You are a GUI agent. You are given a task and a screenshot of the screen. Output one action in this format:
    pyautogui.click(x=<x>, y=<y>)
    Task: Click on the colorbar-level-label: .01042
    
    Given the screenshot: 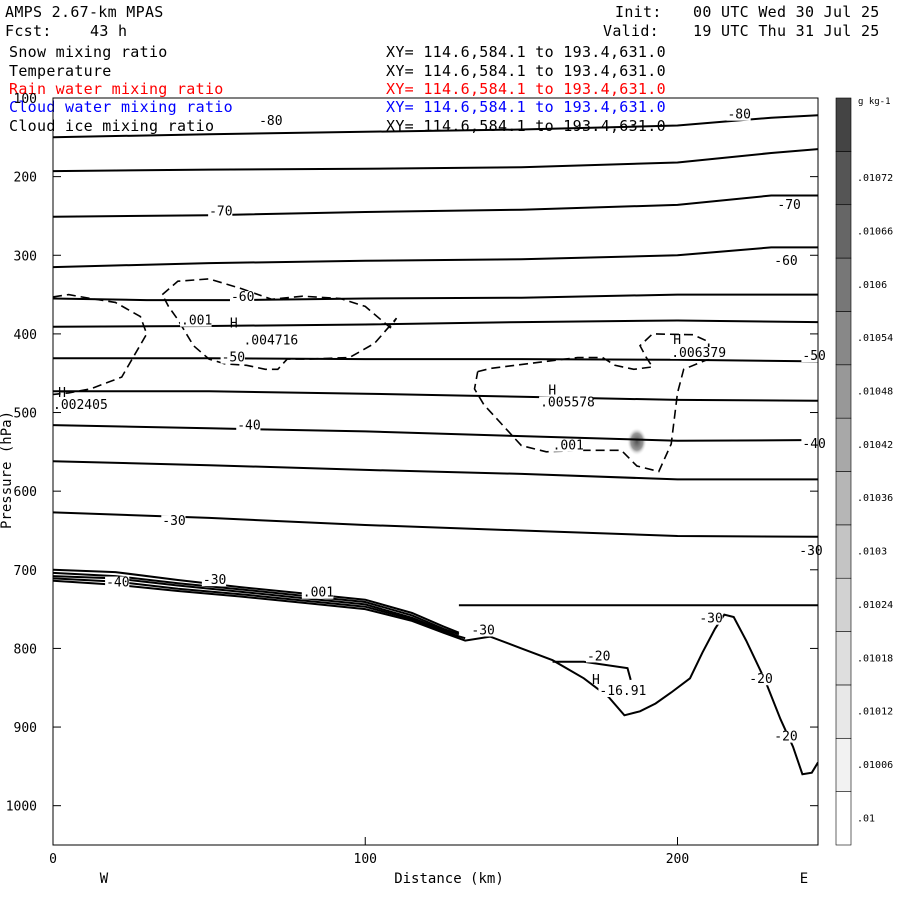 What is the action you would take?
    pyautogui.click(x=875, y=445)
    